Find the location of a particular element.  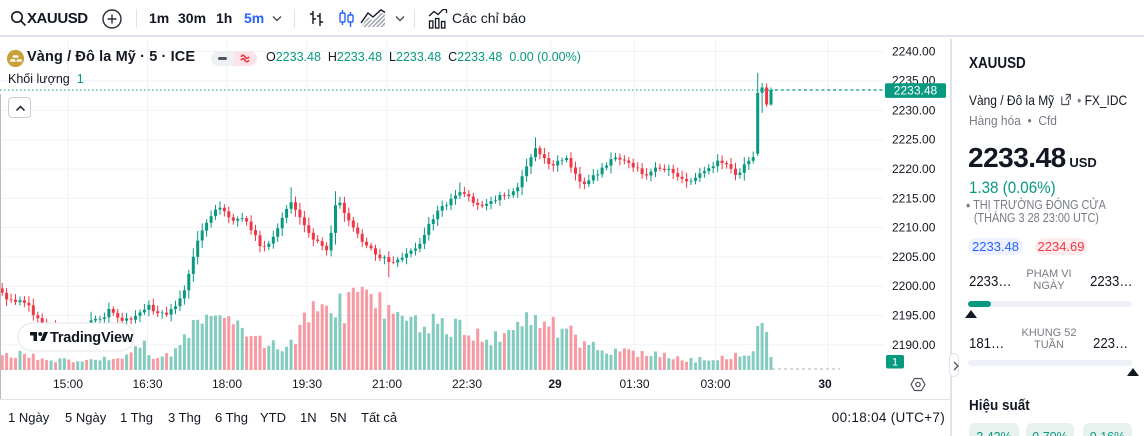

svg-text: 15:00 is located at coordinates (68, 384).